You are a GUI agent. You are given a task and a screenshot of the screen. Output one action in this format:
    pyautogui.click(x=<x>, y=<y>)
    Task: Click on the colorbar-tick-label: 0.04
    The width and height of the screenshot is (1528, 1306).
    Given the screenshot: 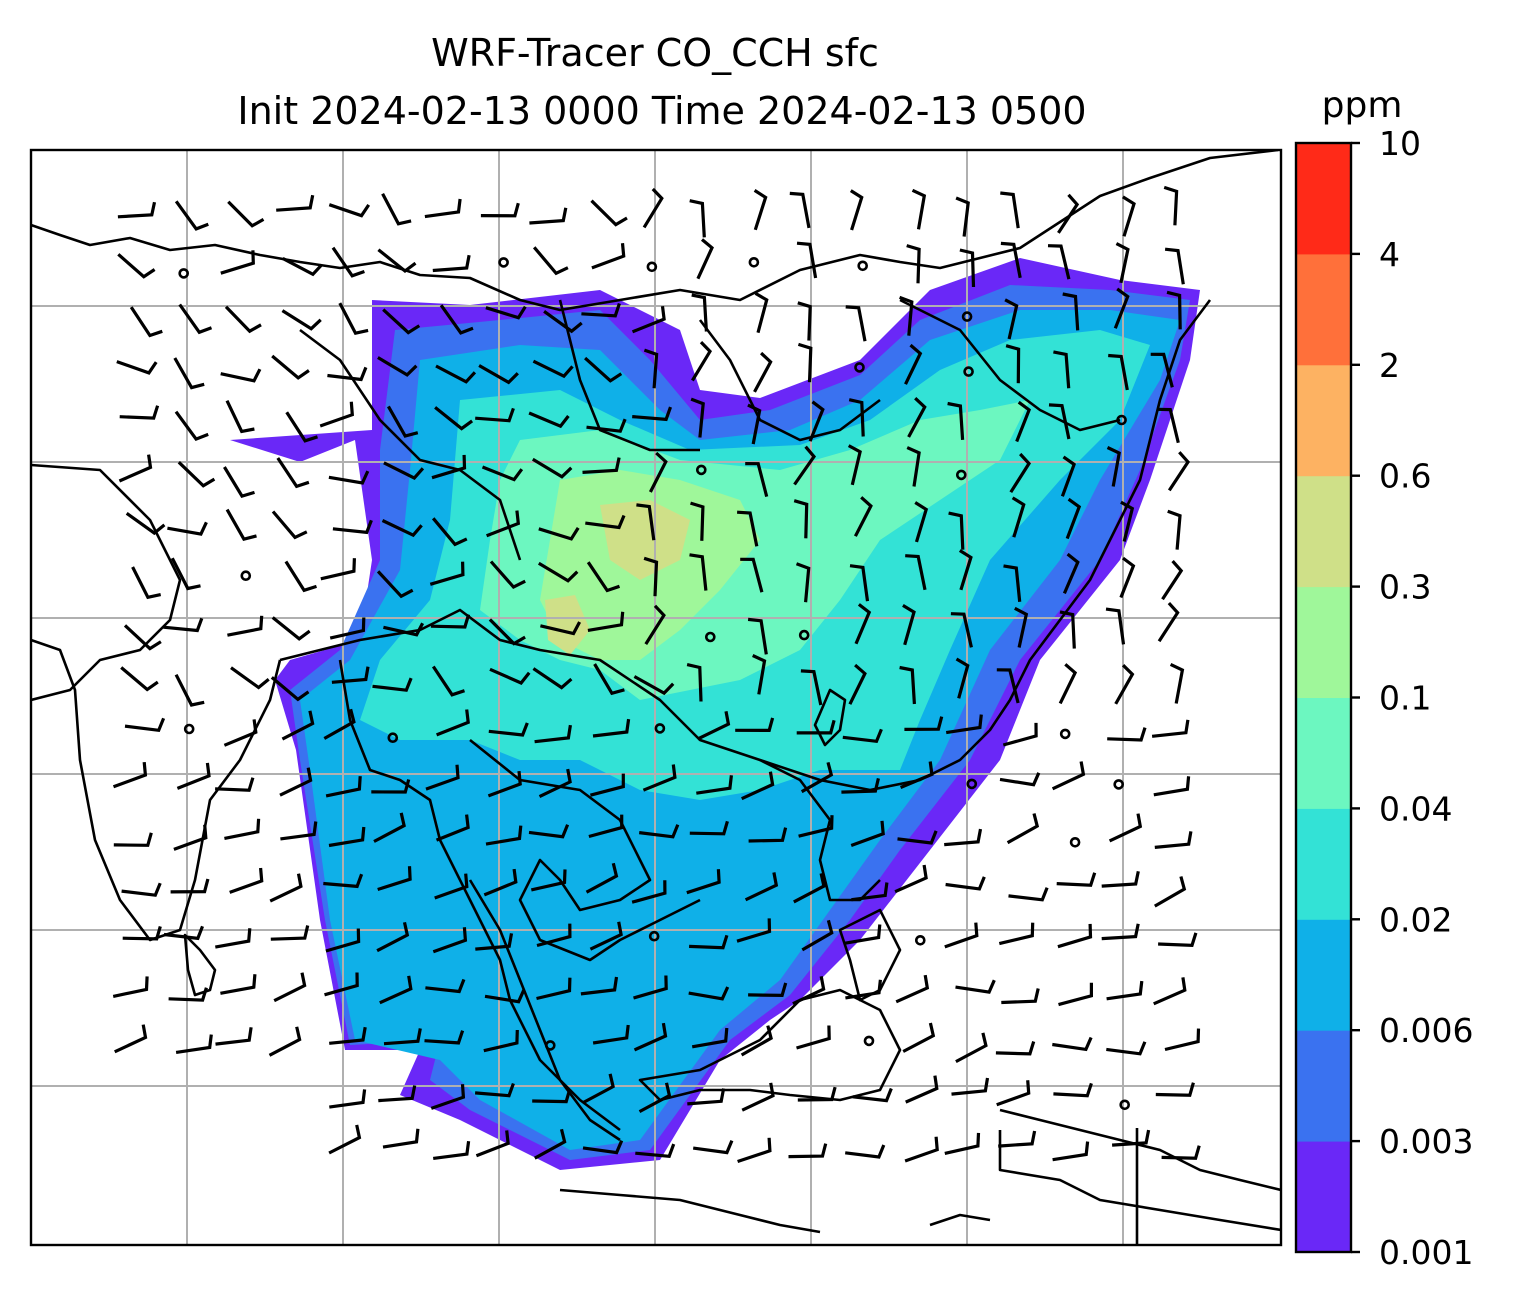 What is the action you would take?
    pyautogui.click(x=1415, y=808)
    